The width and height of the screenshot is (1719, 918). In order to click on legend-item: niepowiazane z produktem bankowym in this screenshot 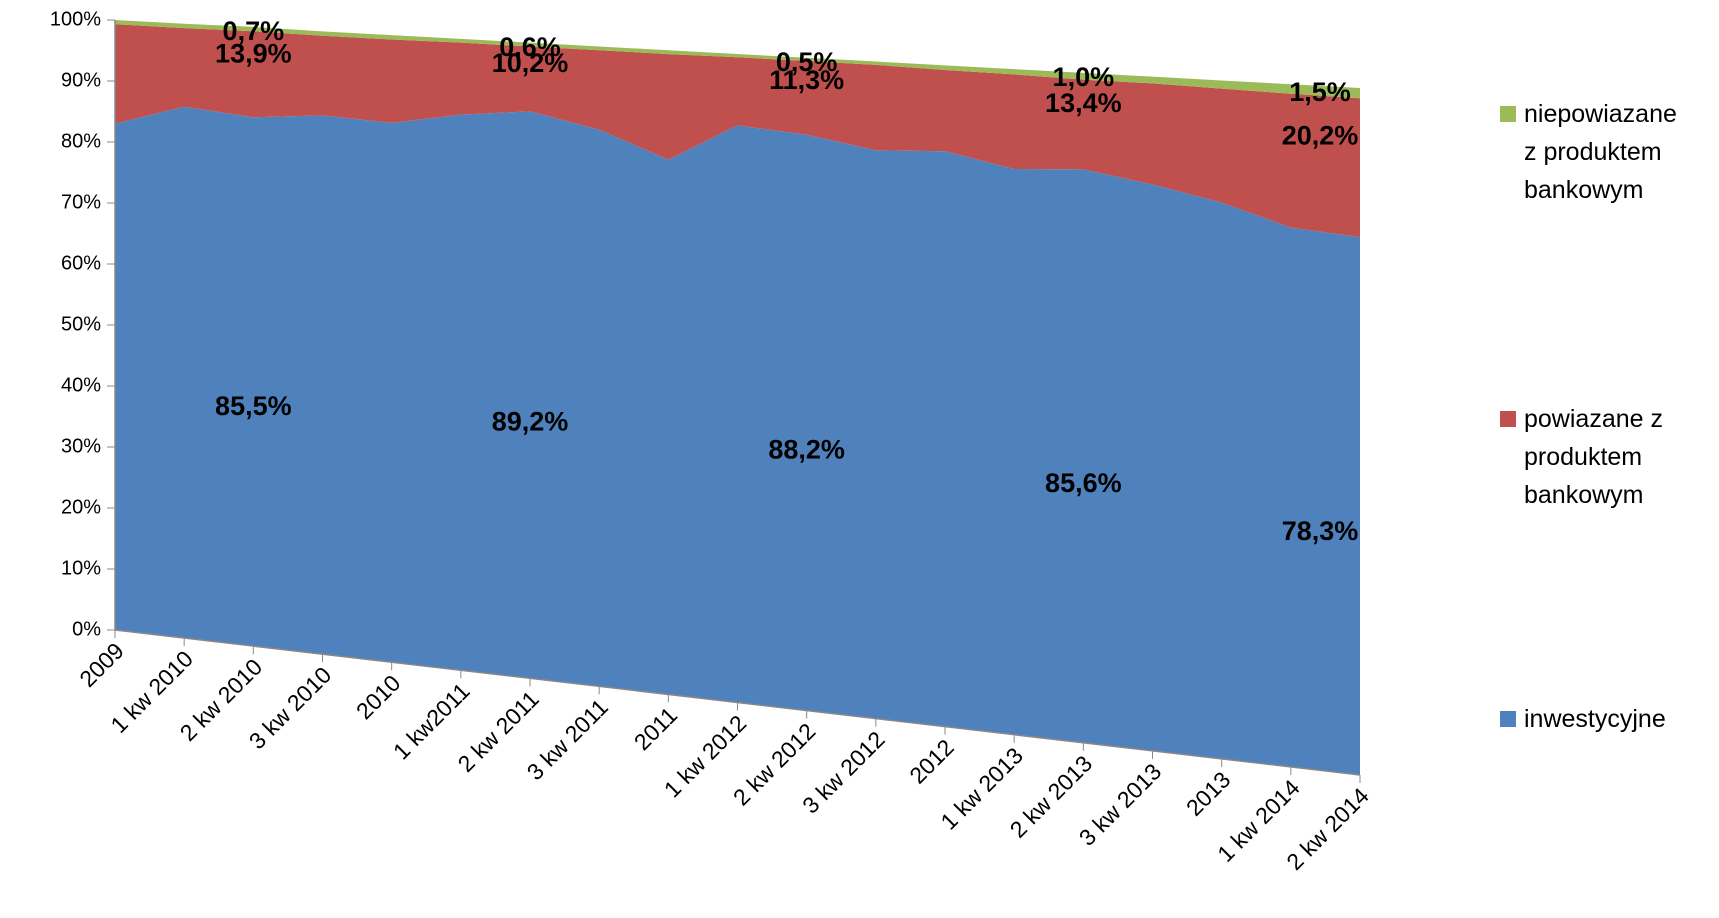, I will do `click(1605, 152)`.